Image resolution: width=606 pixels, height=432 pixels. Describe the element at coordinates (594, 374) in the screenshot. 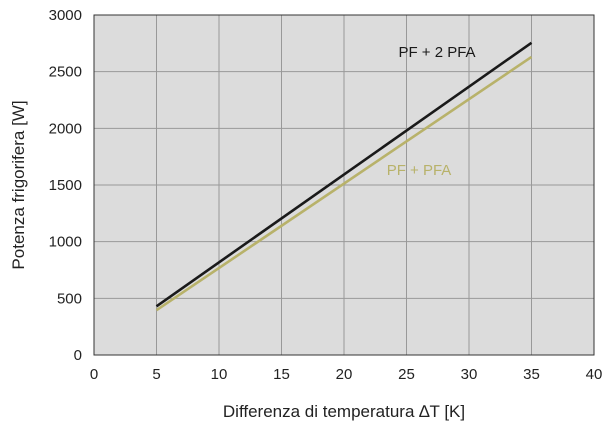

I see `x-tick-label: 40` at that location.